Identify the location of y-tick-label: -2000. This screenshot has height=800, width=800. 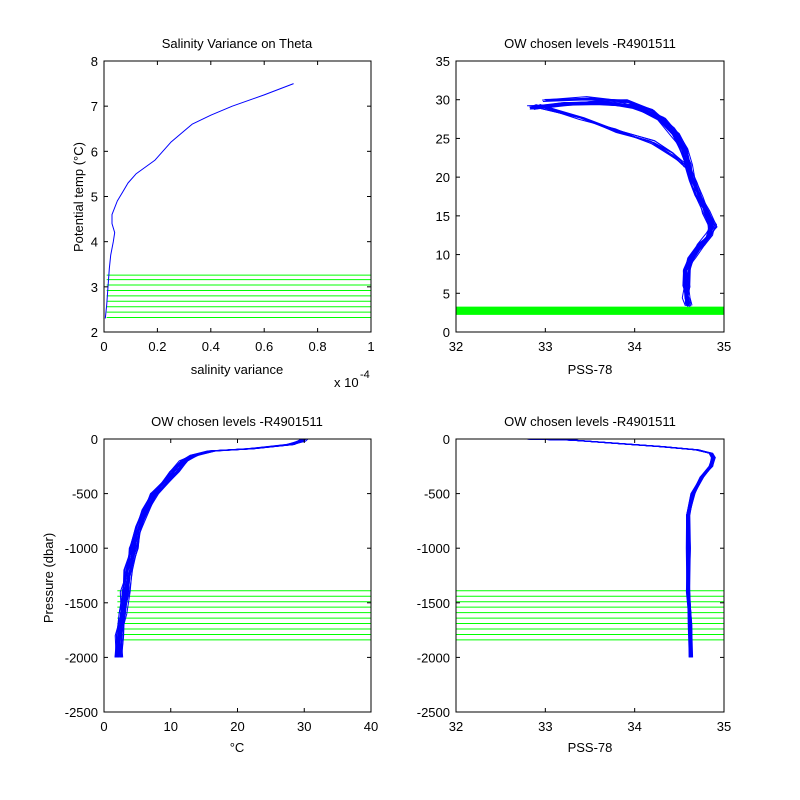
(433, 657).